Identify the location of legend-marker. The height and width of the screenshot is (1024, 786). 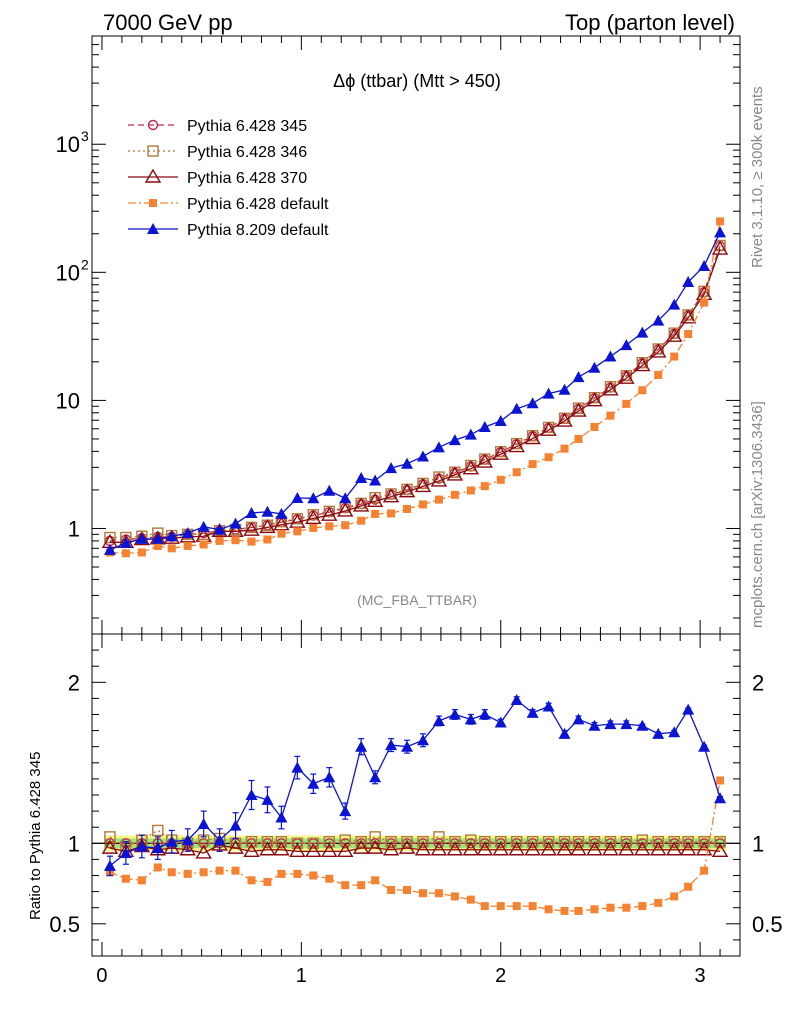
(153, 125).